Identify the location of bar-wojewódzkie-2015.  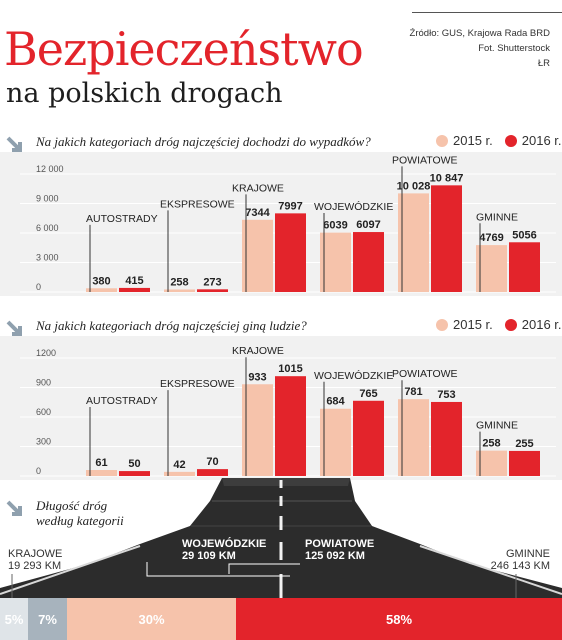
(335, 262).